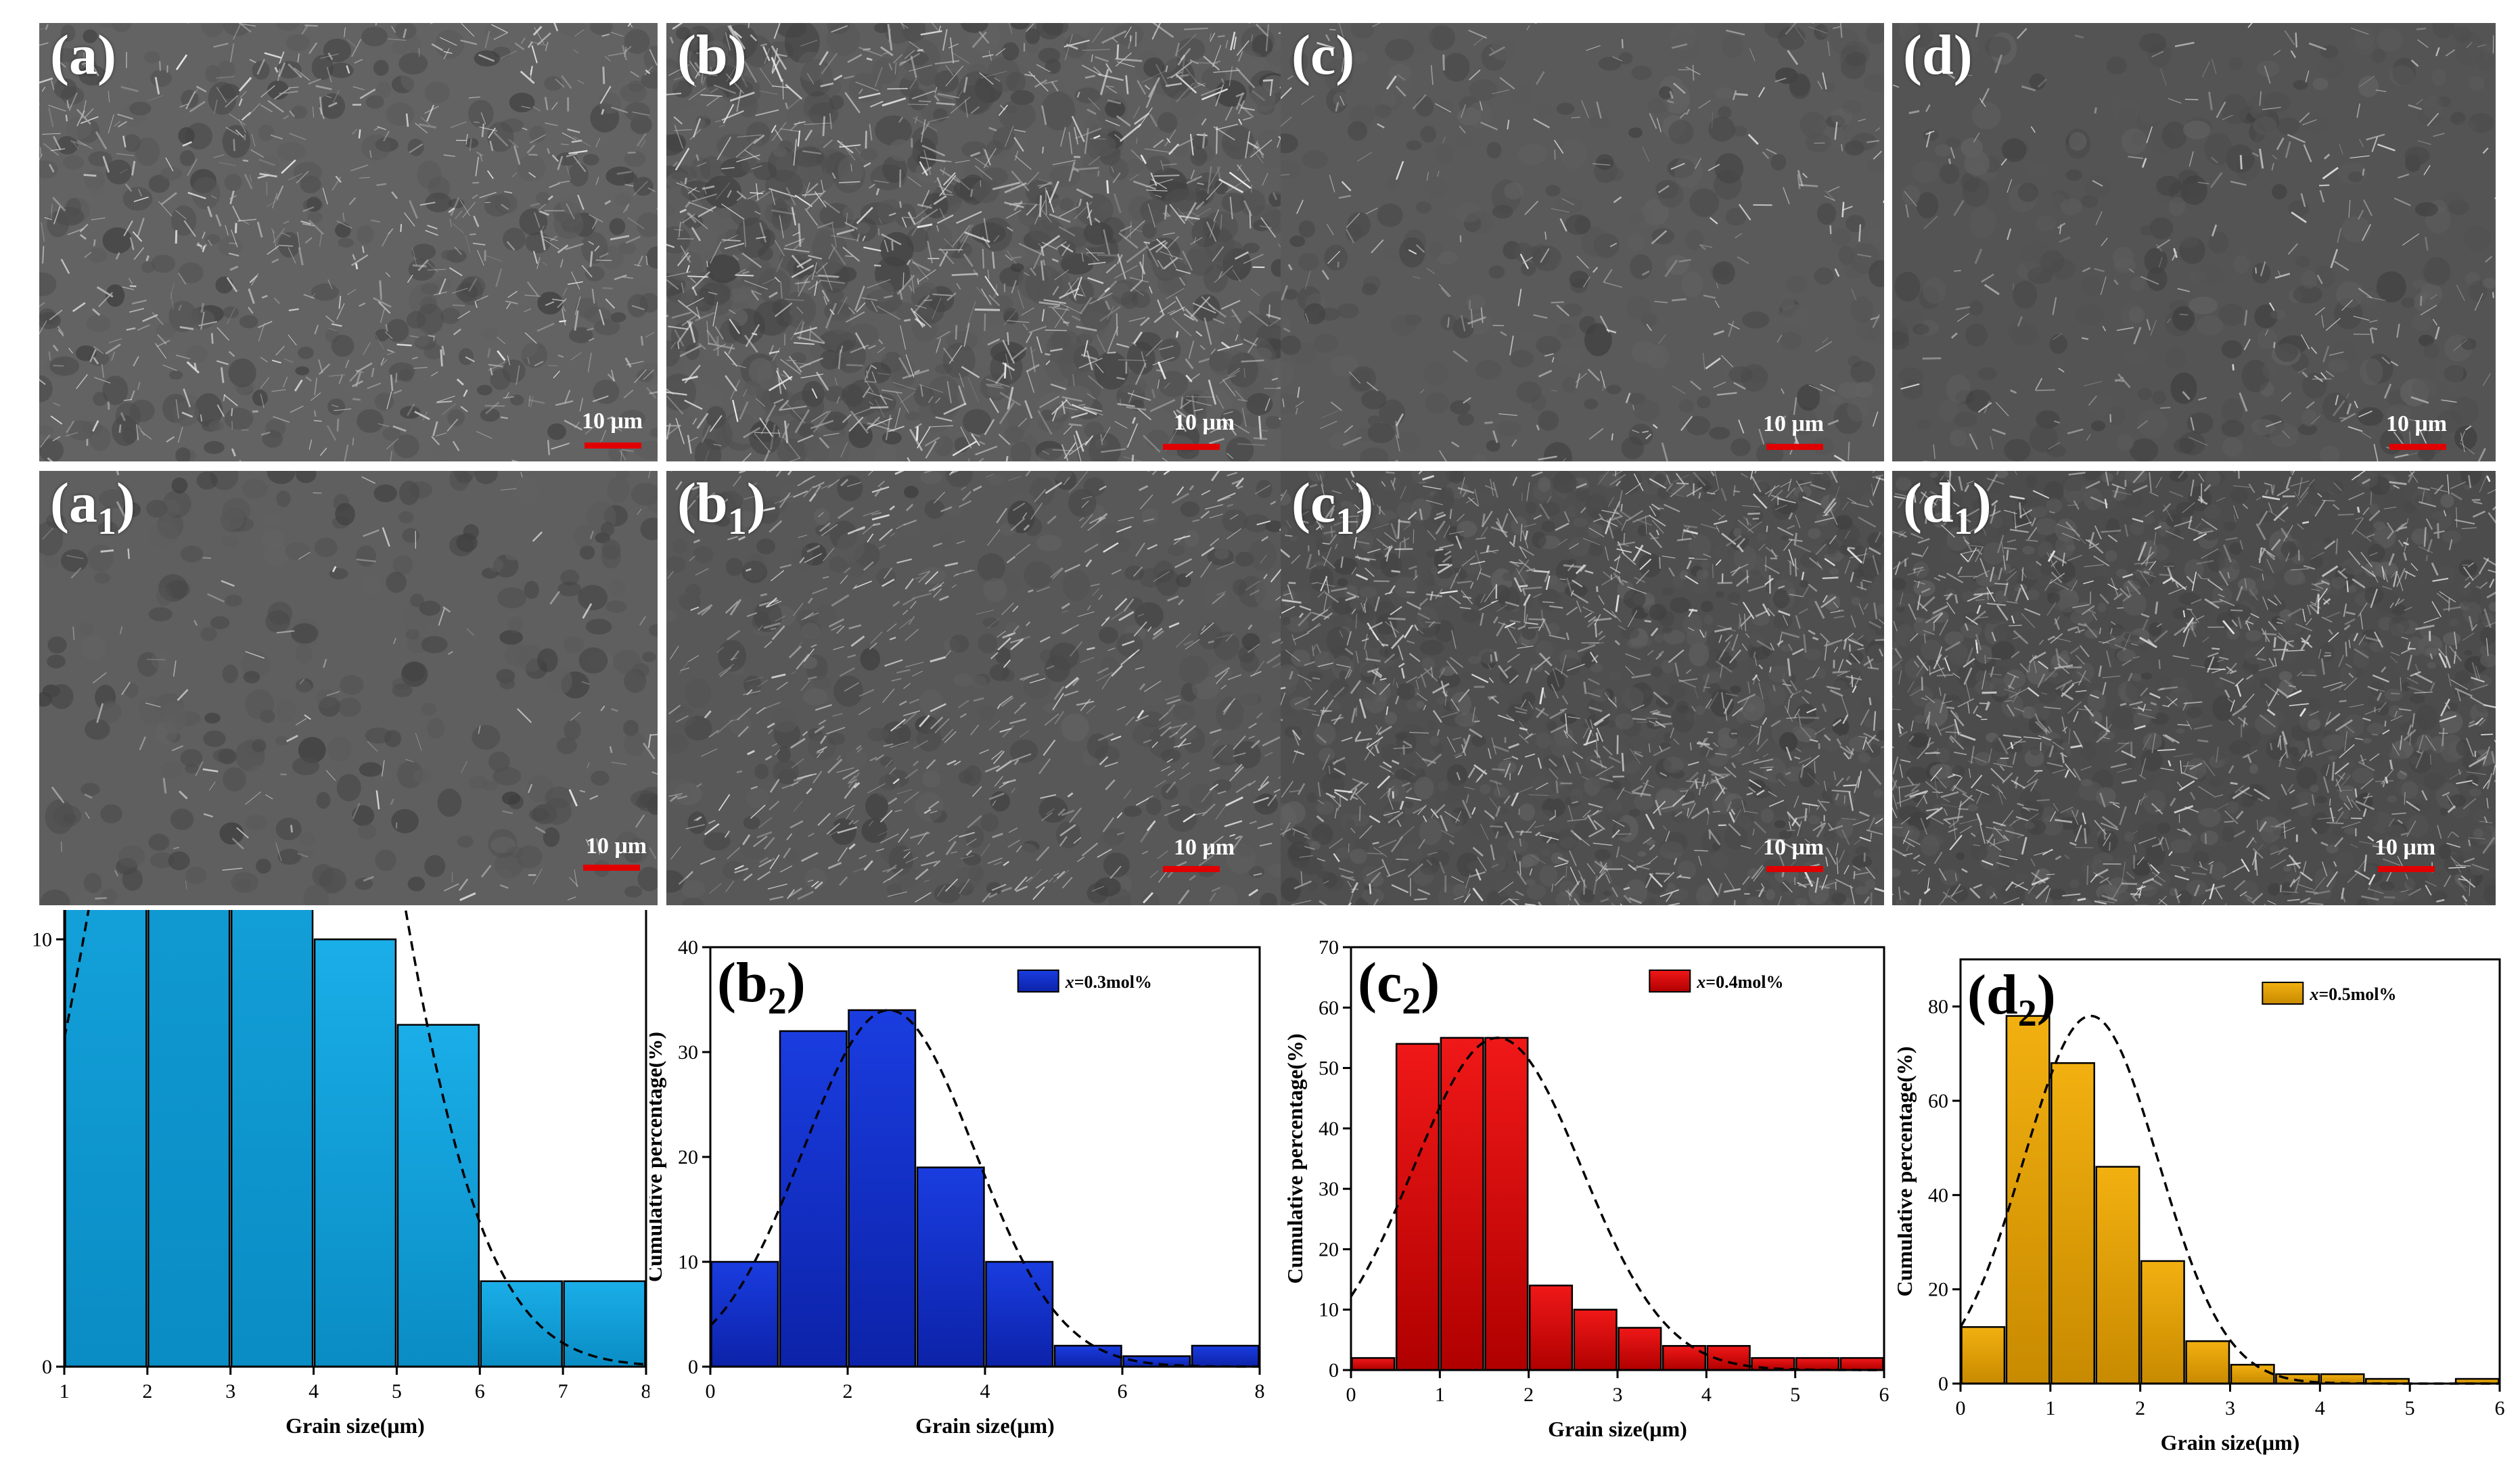 The width and height of the screenshot is (2520, 1458). Describe the element at coordinates (1109, 982) in the screenshot. I see `legend-label: x=0.3mol%` at that location.